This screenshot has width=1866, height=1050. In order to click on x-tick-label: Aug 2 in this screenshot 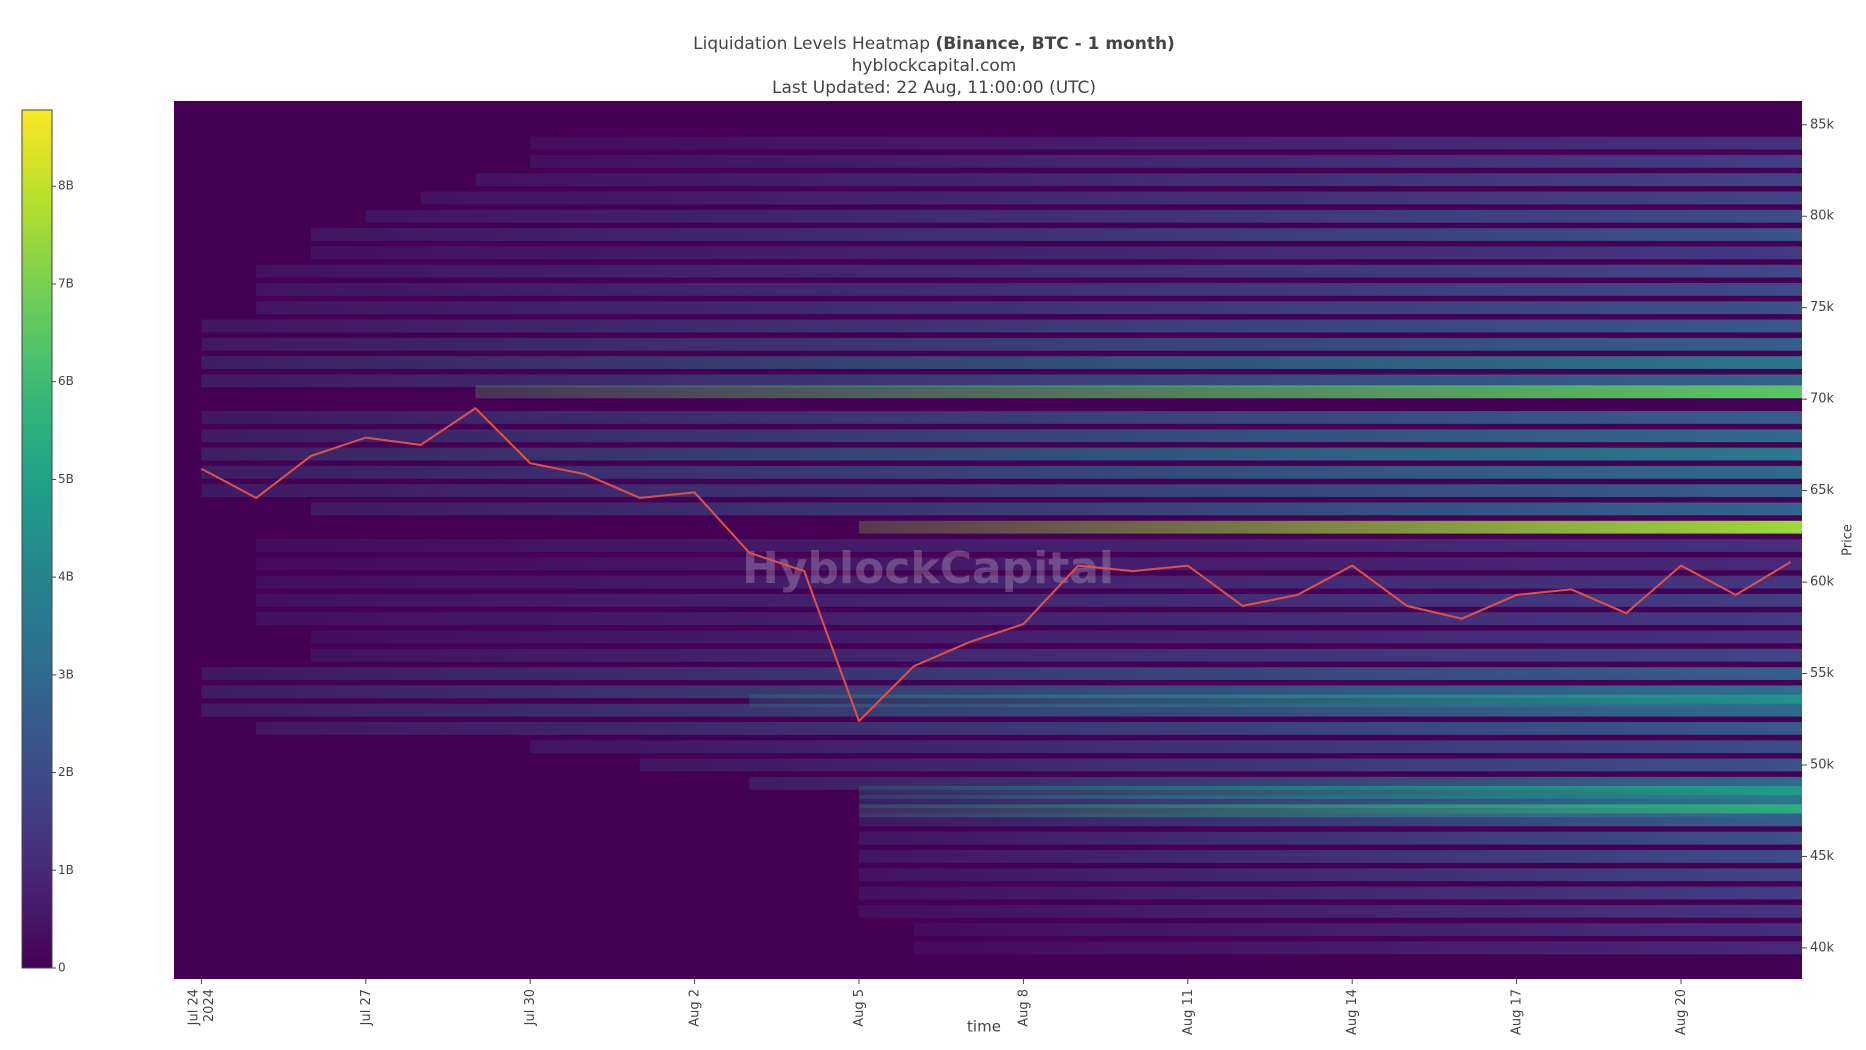, I will do `click(694, 1008)`.